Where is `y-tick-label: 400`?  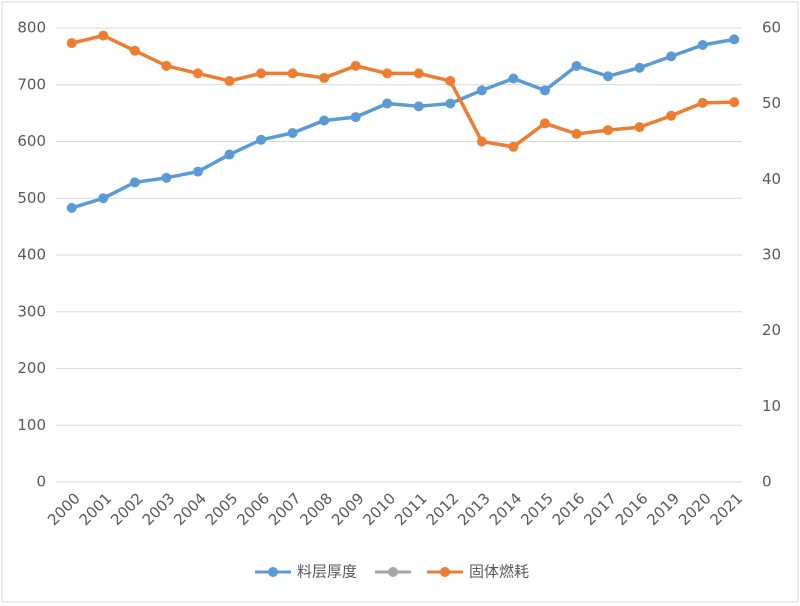
y-tick-label: 400 is located at coordinates (31, 255).